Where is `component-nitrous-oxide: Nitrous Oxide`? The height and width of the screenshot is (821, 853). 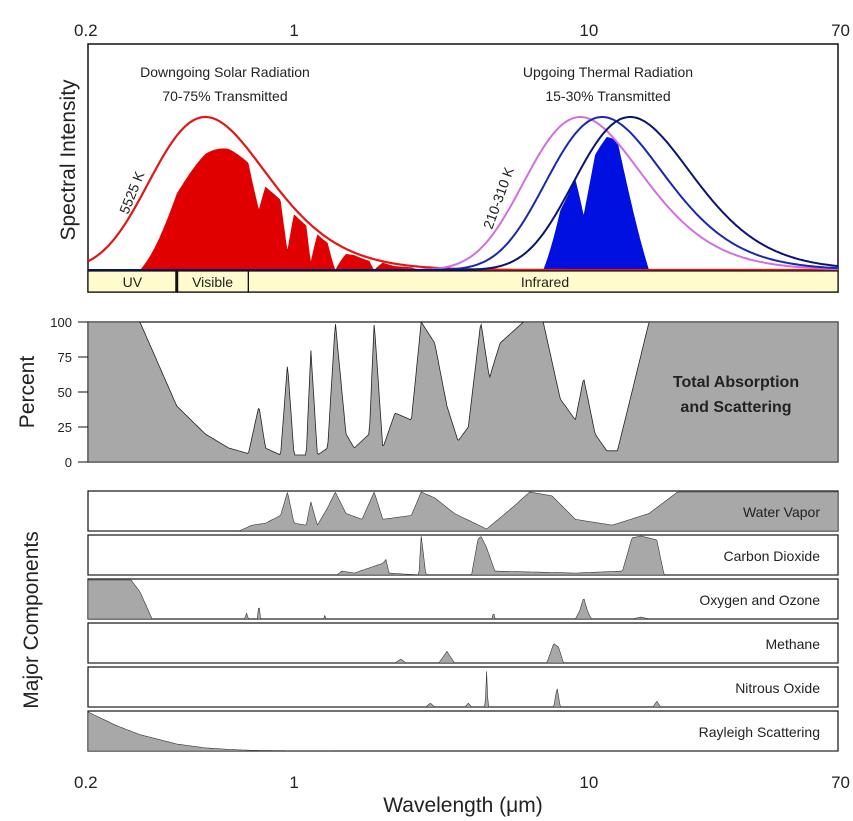 component-nitrous-oxide: Nitrous Oxide is located at coordinates (463, 687).